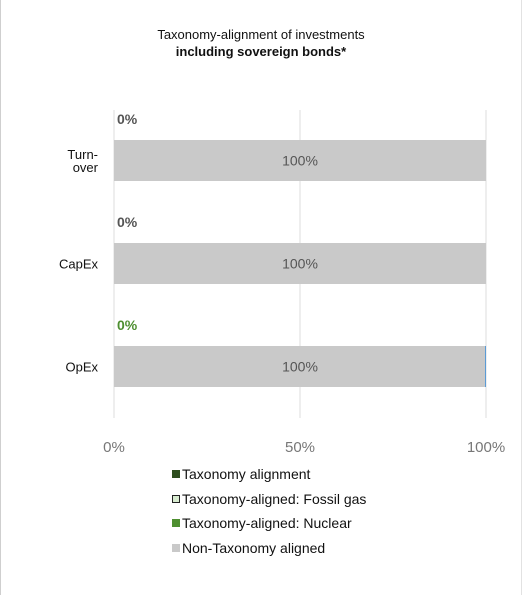 Image resolution: width=522 pixels, height=595 pixels. I want to click on bar-value-label-1: 100%, so click(300, 264).